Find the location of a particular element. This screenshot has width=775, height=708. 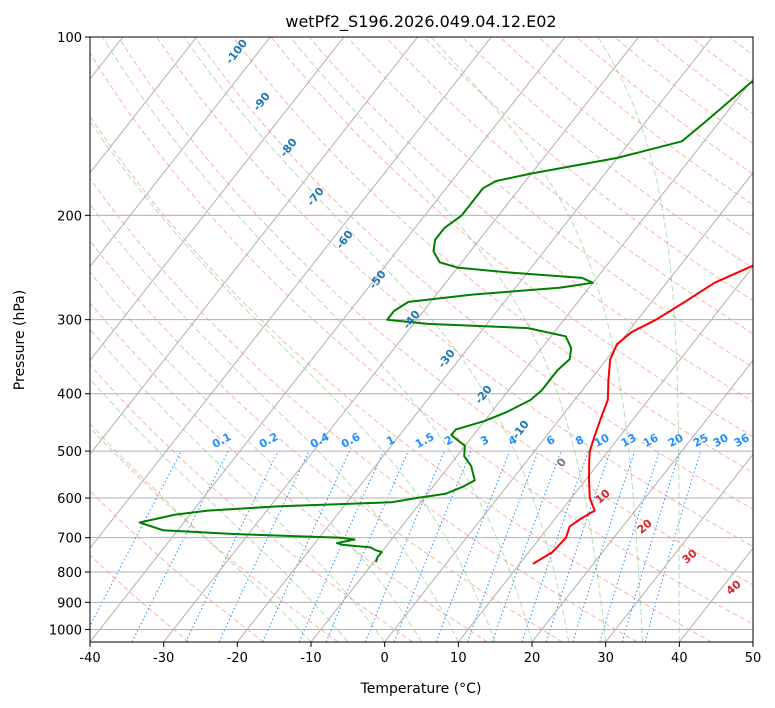

temperature-profile is located at coordinates (642, 414).